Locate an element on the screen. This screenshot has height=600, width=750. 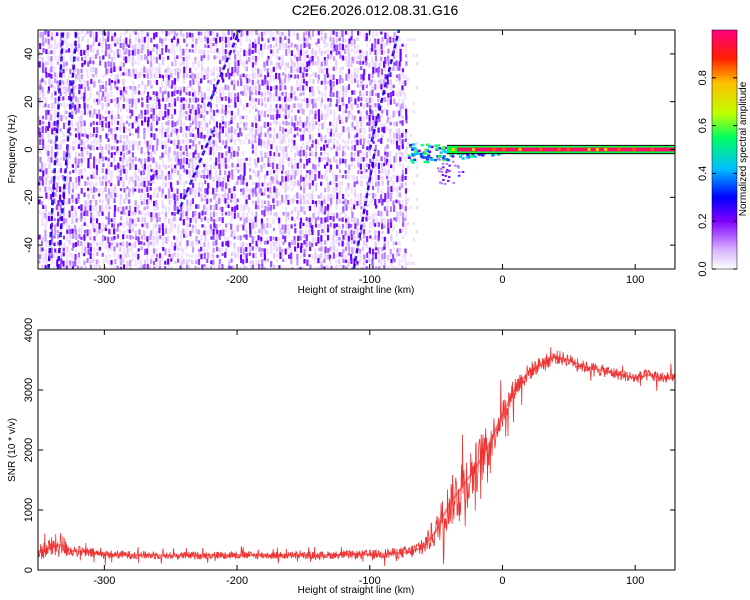
carrier-band-speckle is located at coordinates (559, 149).